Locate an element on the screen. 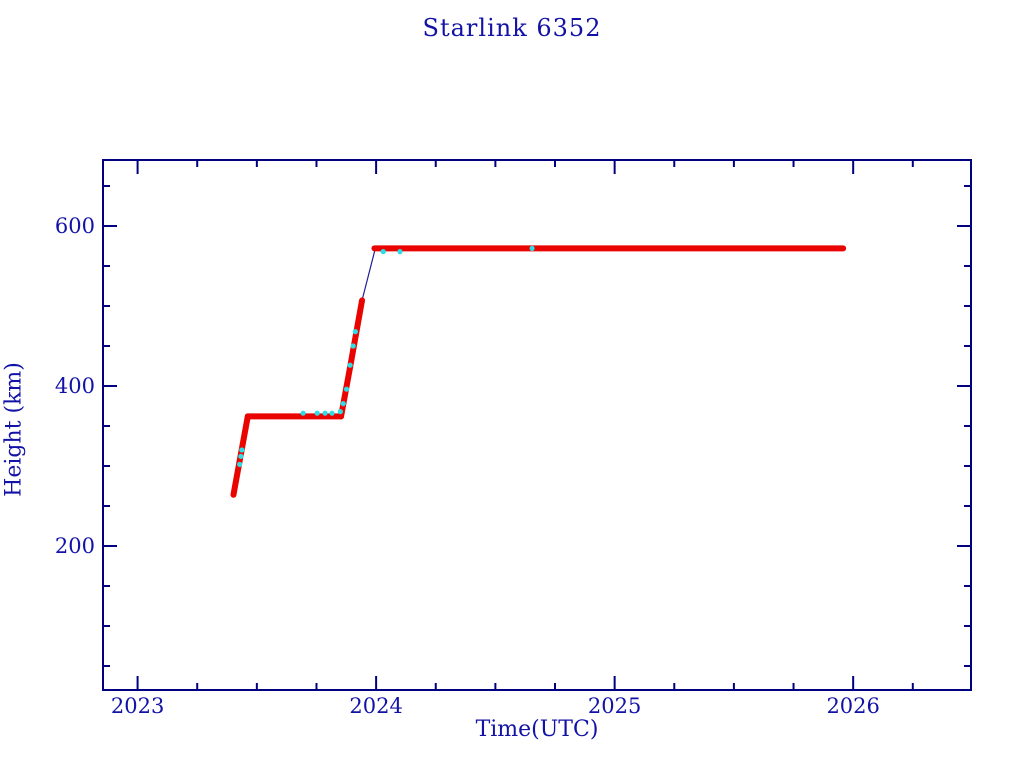  x-axis-title: Time(UTC) is located at coordinates (537, 729).